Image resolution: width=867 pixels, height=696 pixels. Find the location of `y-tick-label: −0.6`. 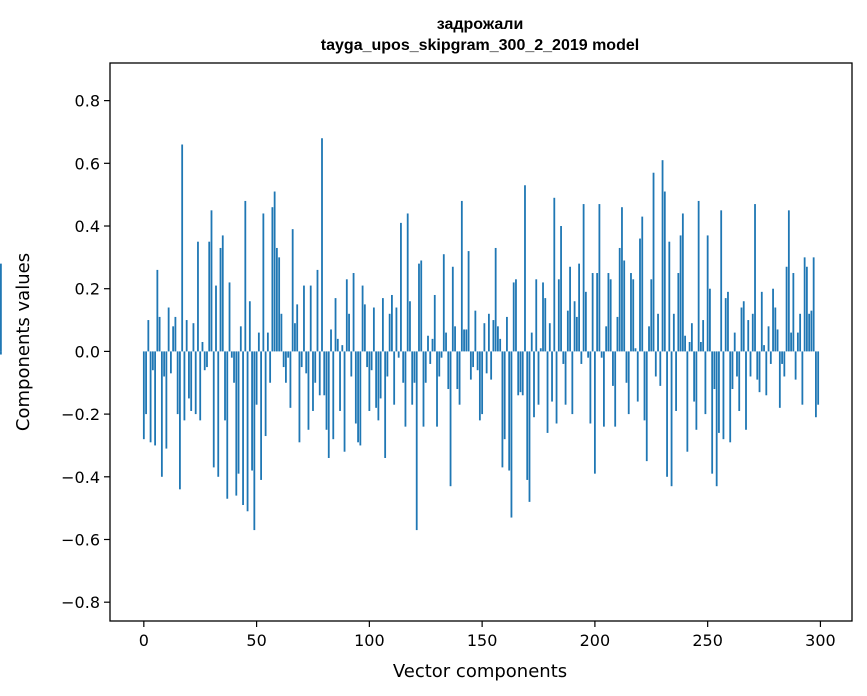

y-tick-label: −0.6 is located at coordinates (80, 539).